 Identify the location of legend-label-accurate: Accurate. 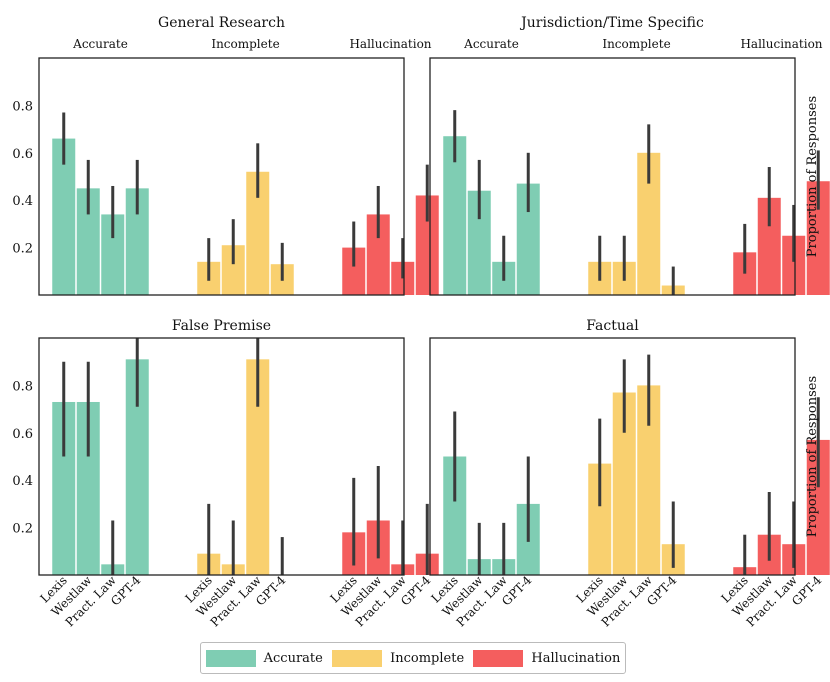
(293, 658).